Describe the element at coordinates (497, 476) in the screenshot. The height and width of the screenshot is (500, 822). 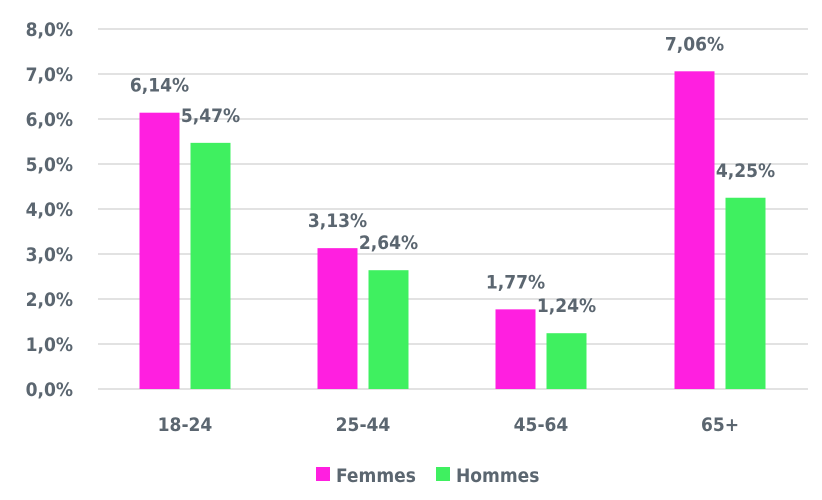
I see `legend-label: Hommes` at that location.